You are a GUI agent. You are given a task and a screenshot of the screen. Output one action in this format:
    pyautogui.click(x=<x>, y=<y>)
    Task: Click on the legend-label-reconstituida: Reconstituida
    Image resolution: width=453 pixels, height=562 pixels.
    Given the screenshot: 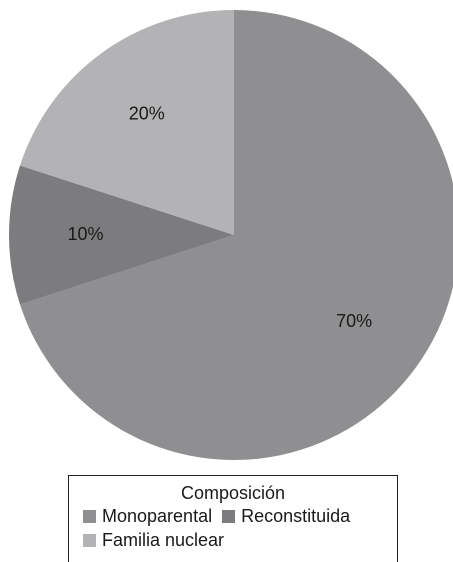 What is the action you would take?
    pyautogui.click(x=296, y=516)
    